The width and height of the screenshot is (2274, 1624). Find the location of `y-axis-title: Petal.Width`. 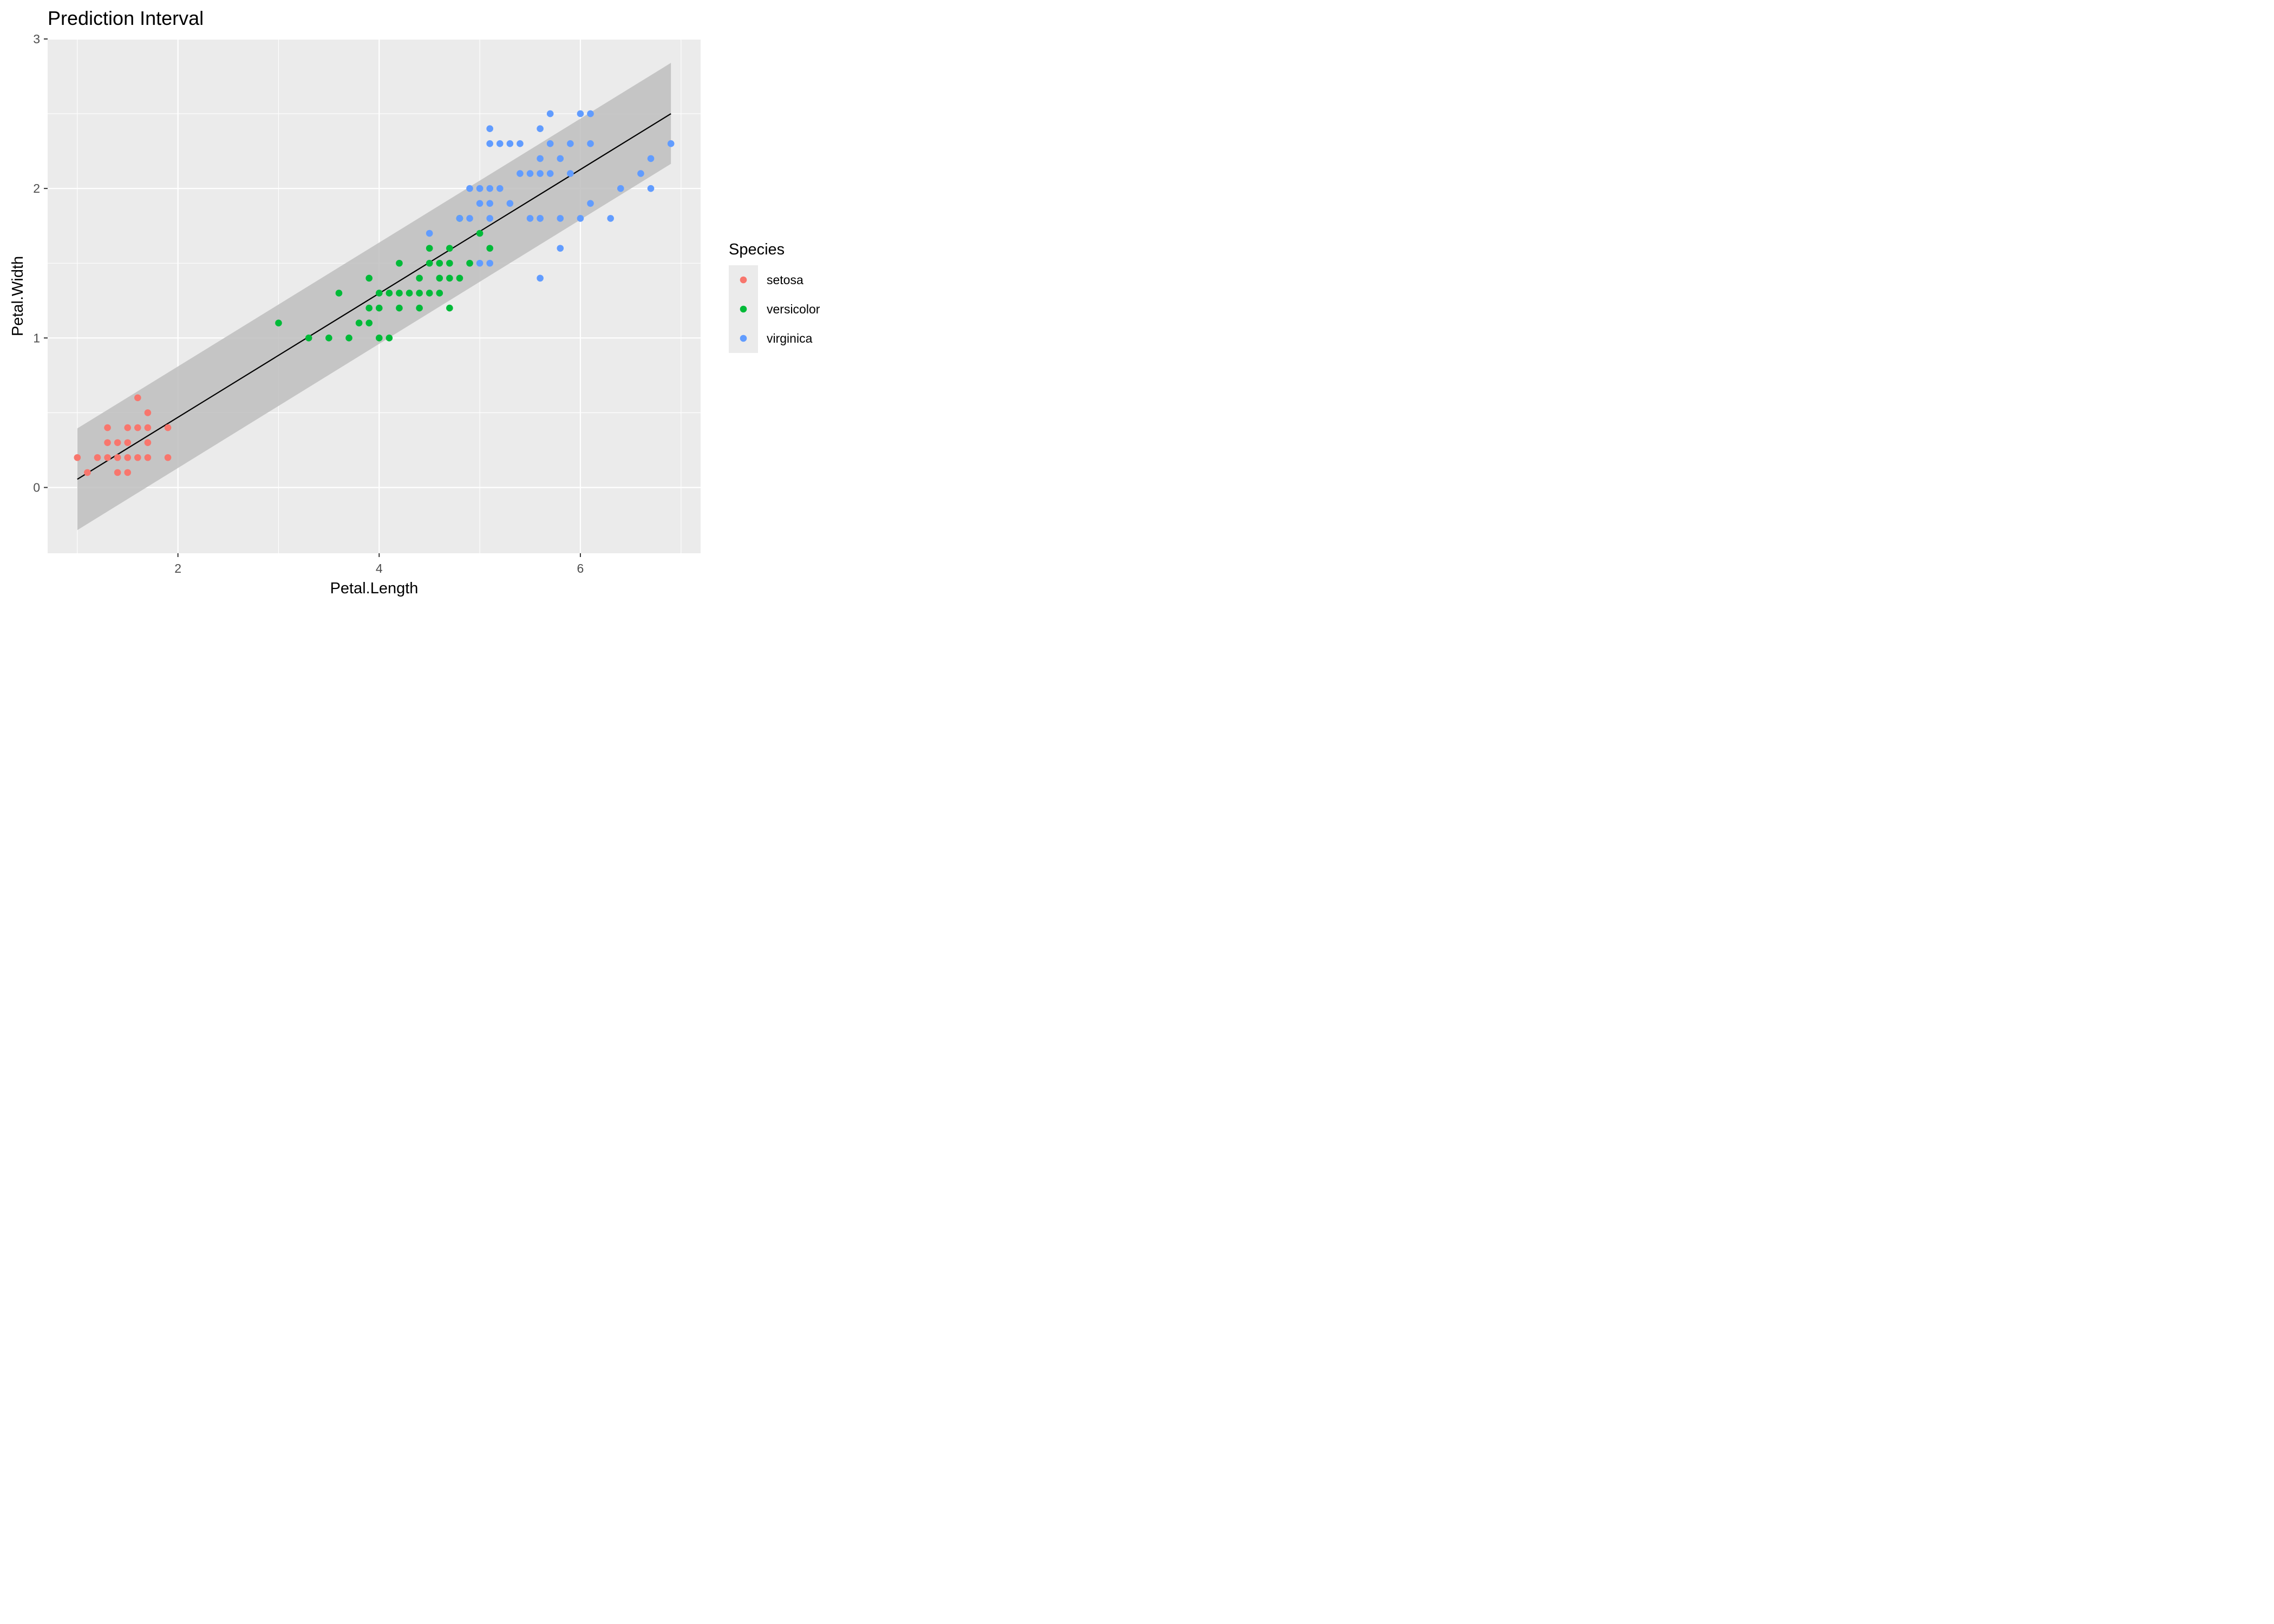

y-axis-title: Petal.Width is located at coordinates (18, 296).